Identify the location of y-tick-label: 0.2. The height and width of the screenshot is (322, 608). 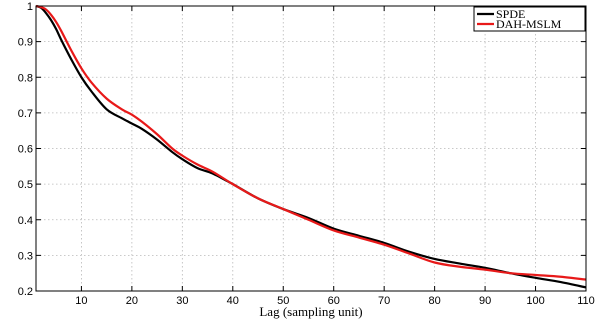
(25, 292).